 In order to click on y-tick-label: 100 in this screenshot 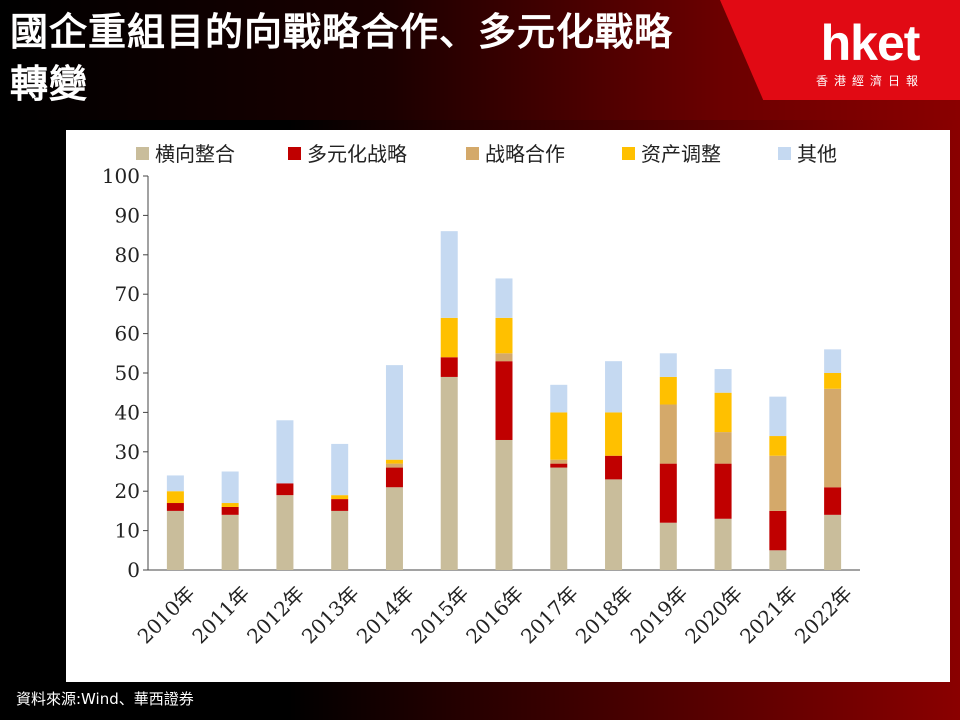, I will do `click(121, 176)`.